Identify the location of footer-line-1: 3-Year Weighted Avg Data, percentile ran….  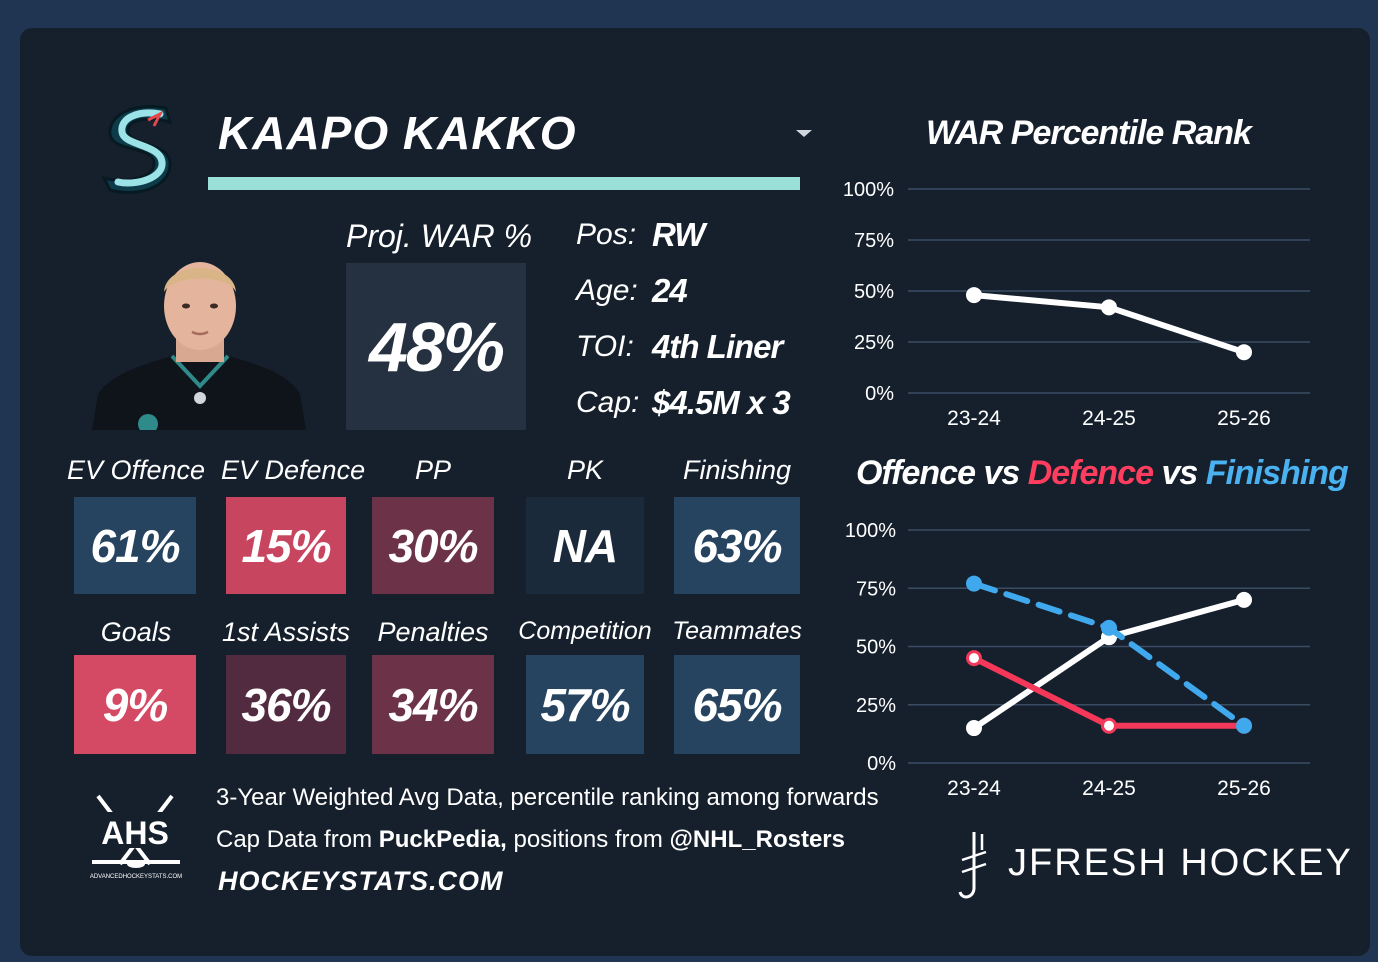
(547, 797).